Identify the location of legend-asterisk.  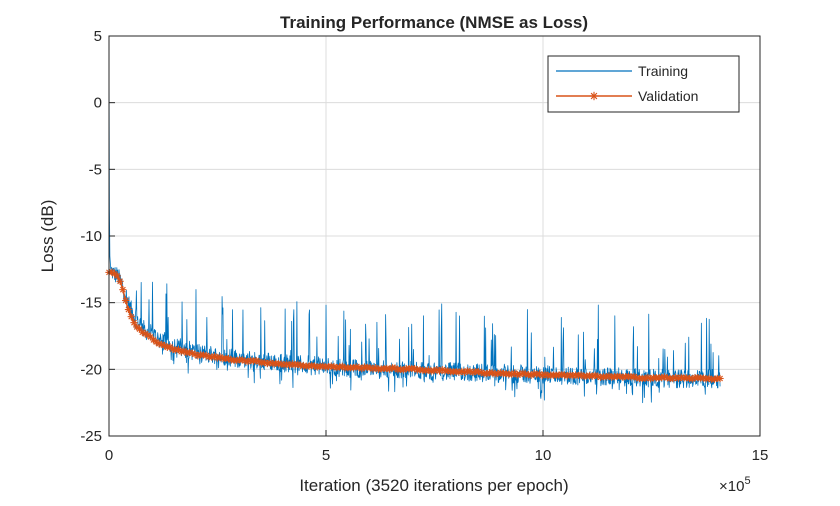
(594, 96).